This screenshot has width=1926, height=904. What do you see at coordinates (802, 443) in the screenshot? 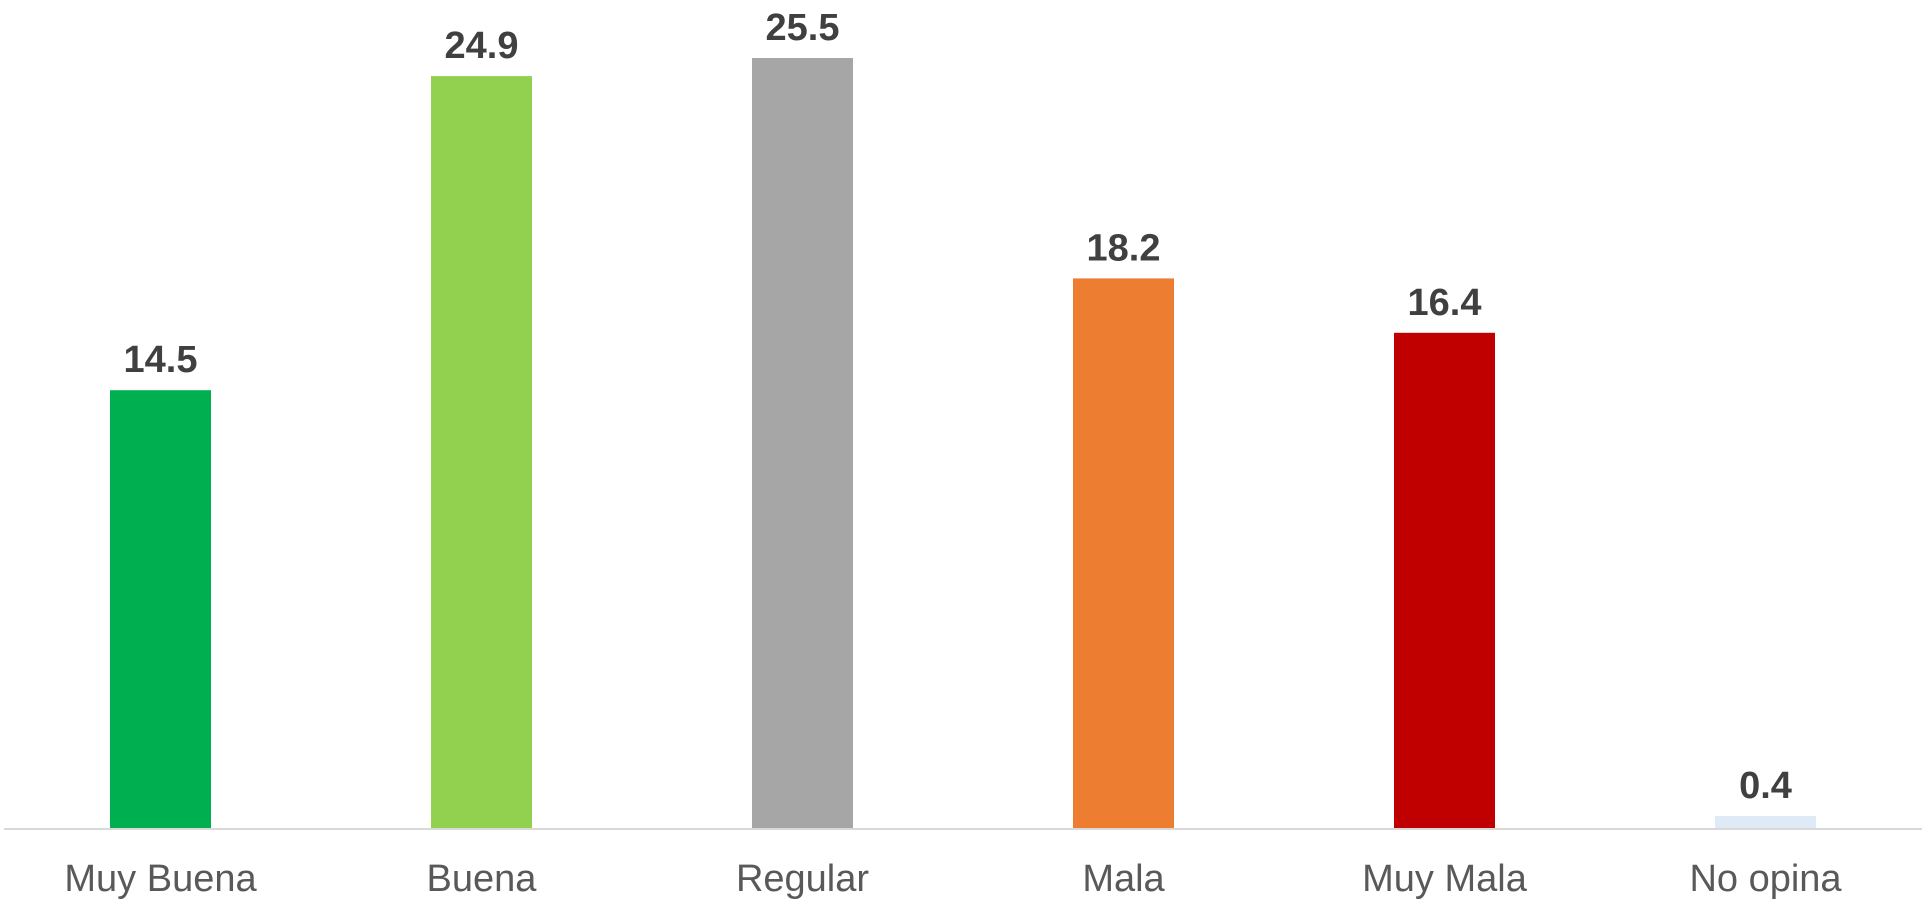
I see `bar-regular` at bounding box center [802, 443].